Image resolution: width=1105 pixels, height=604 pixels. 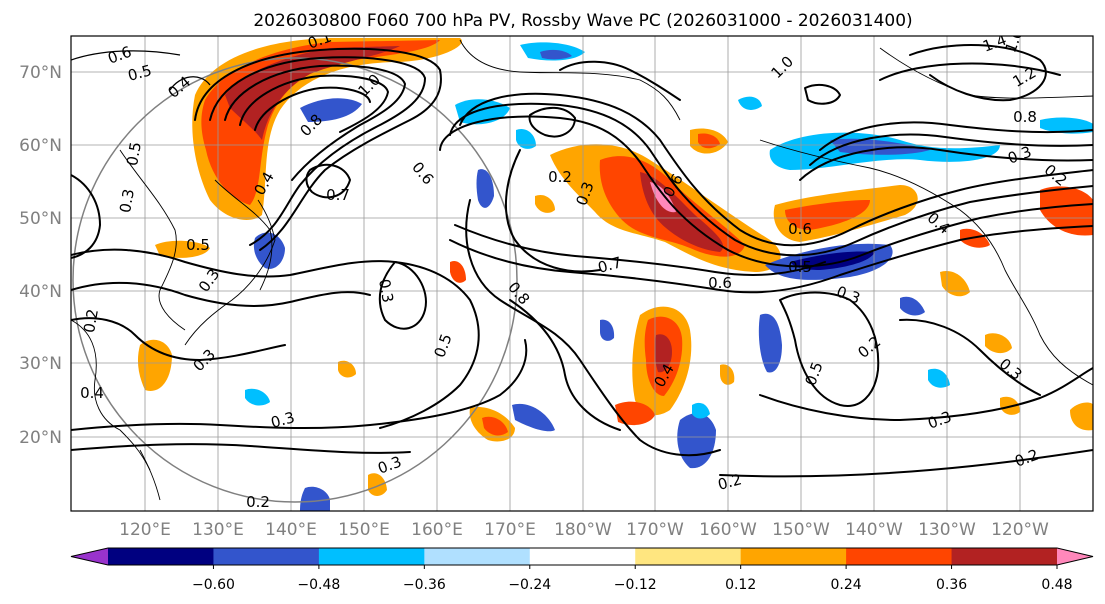 I want to click on longitude-label: 180°W, so click(x=583, y=530).